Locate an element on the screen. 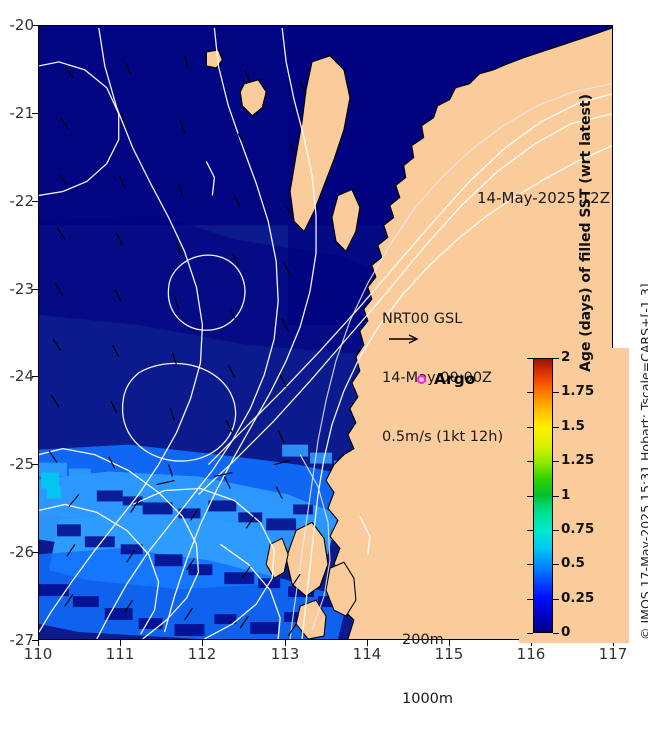  date-stamp-annotation: 14-May-2025 12Z is located at coordinates (543, 198).